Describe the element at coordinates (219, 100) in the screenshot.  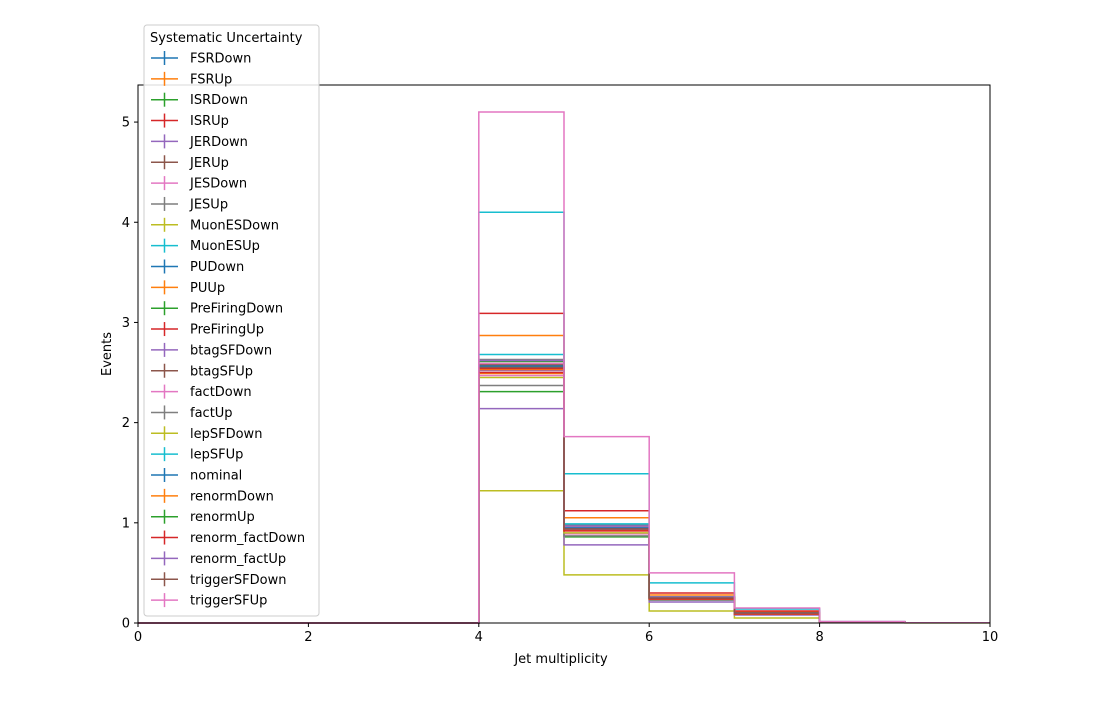
I see `legend-label: ISRDown` at that location.